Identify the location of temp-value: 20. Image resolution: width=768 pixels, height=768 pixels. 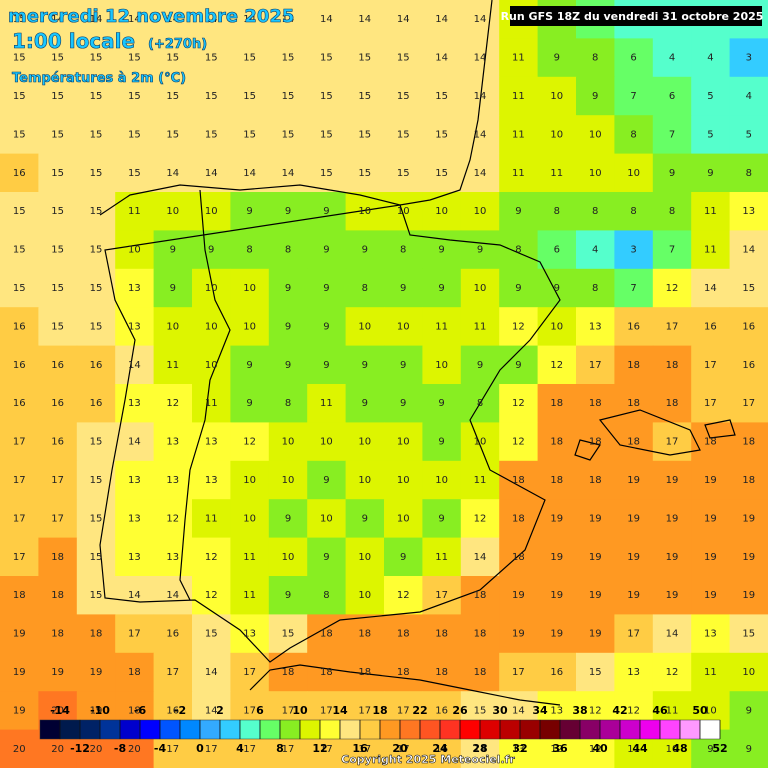
(96, 749).